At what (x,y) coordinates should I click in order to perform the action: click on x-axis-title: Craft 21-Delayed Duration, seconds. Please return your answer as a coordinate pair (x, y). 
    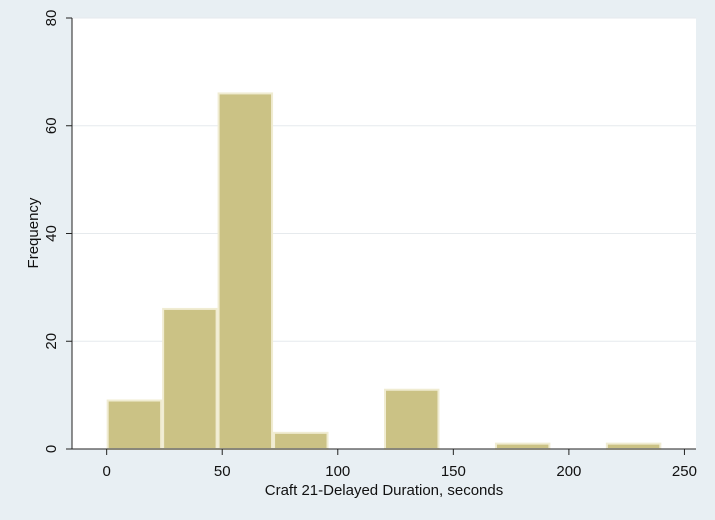
    Looking at the image, I should click on (384, 490).